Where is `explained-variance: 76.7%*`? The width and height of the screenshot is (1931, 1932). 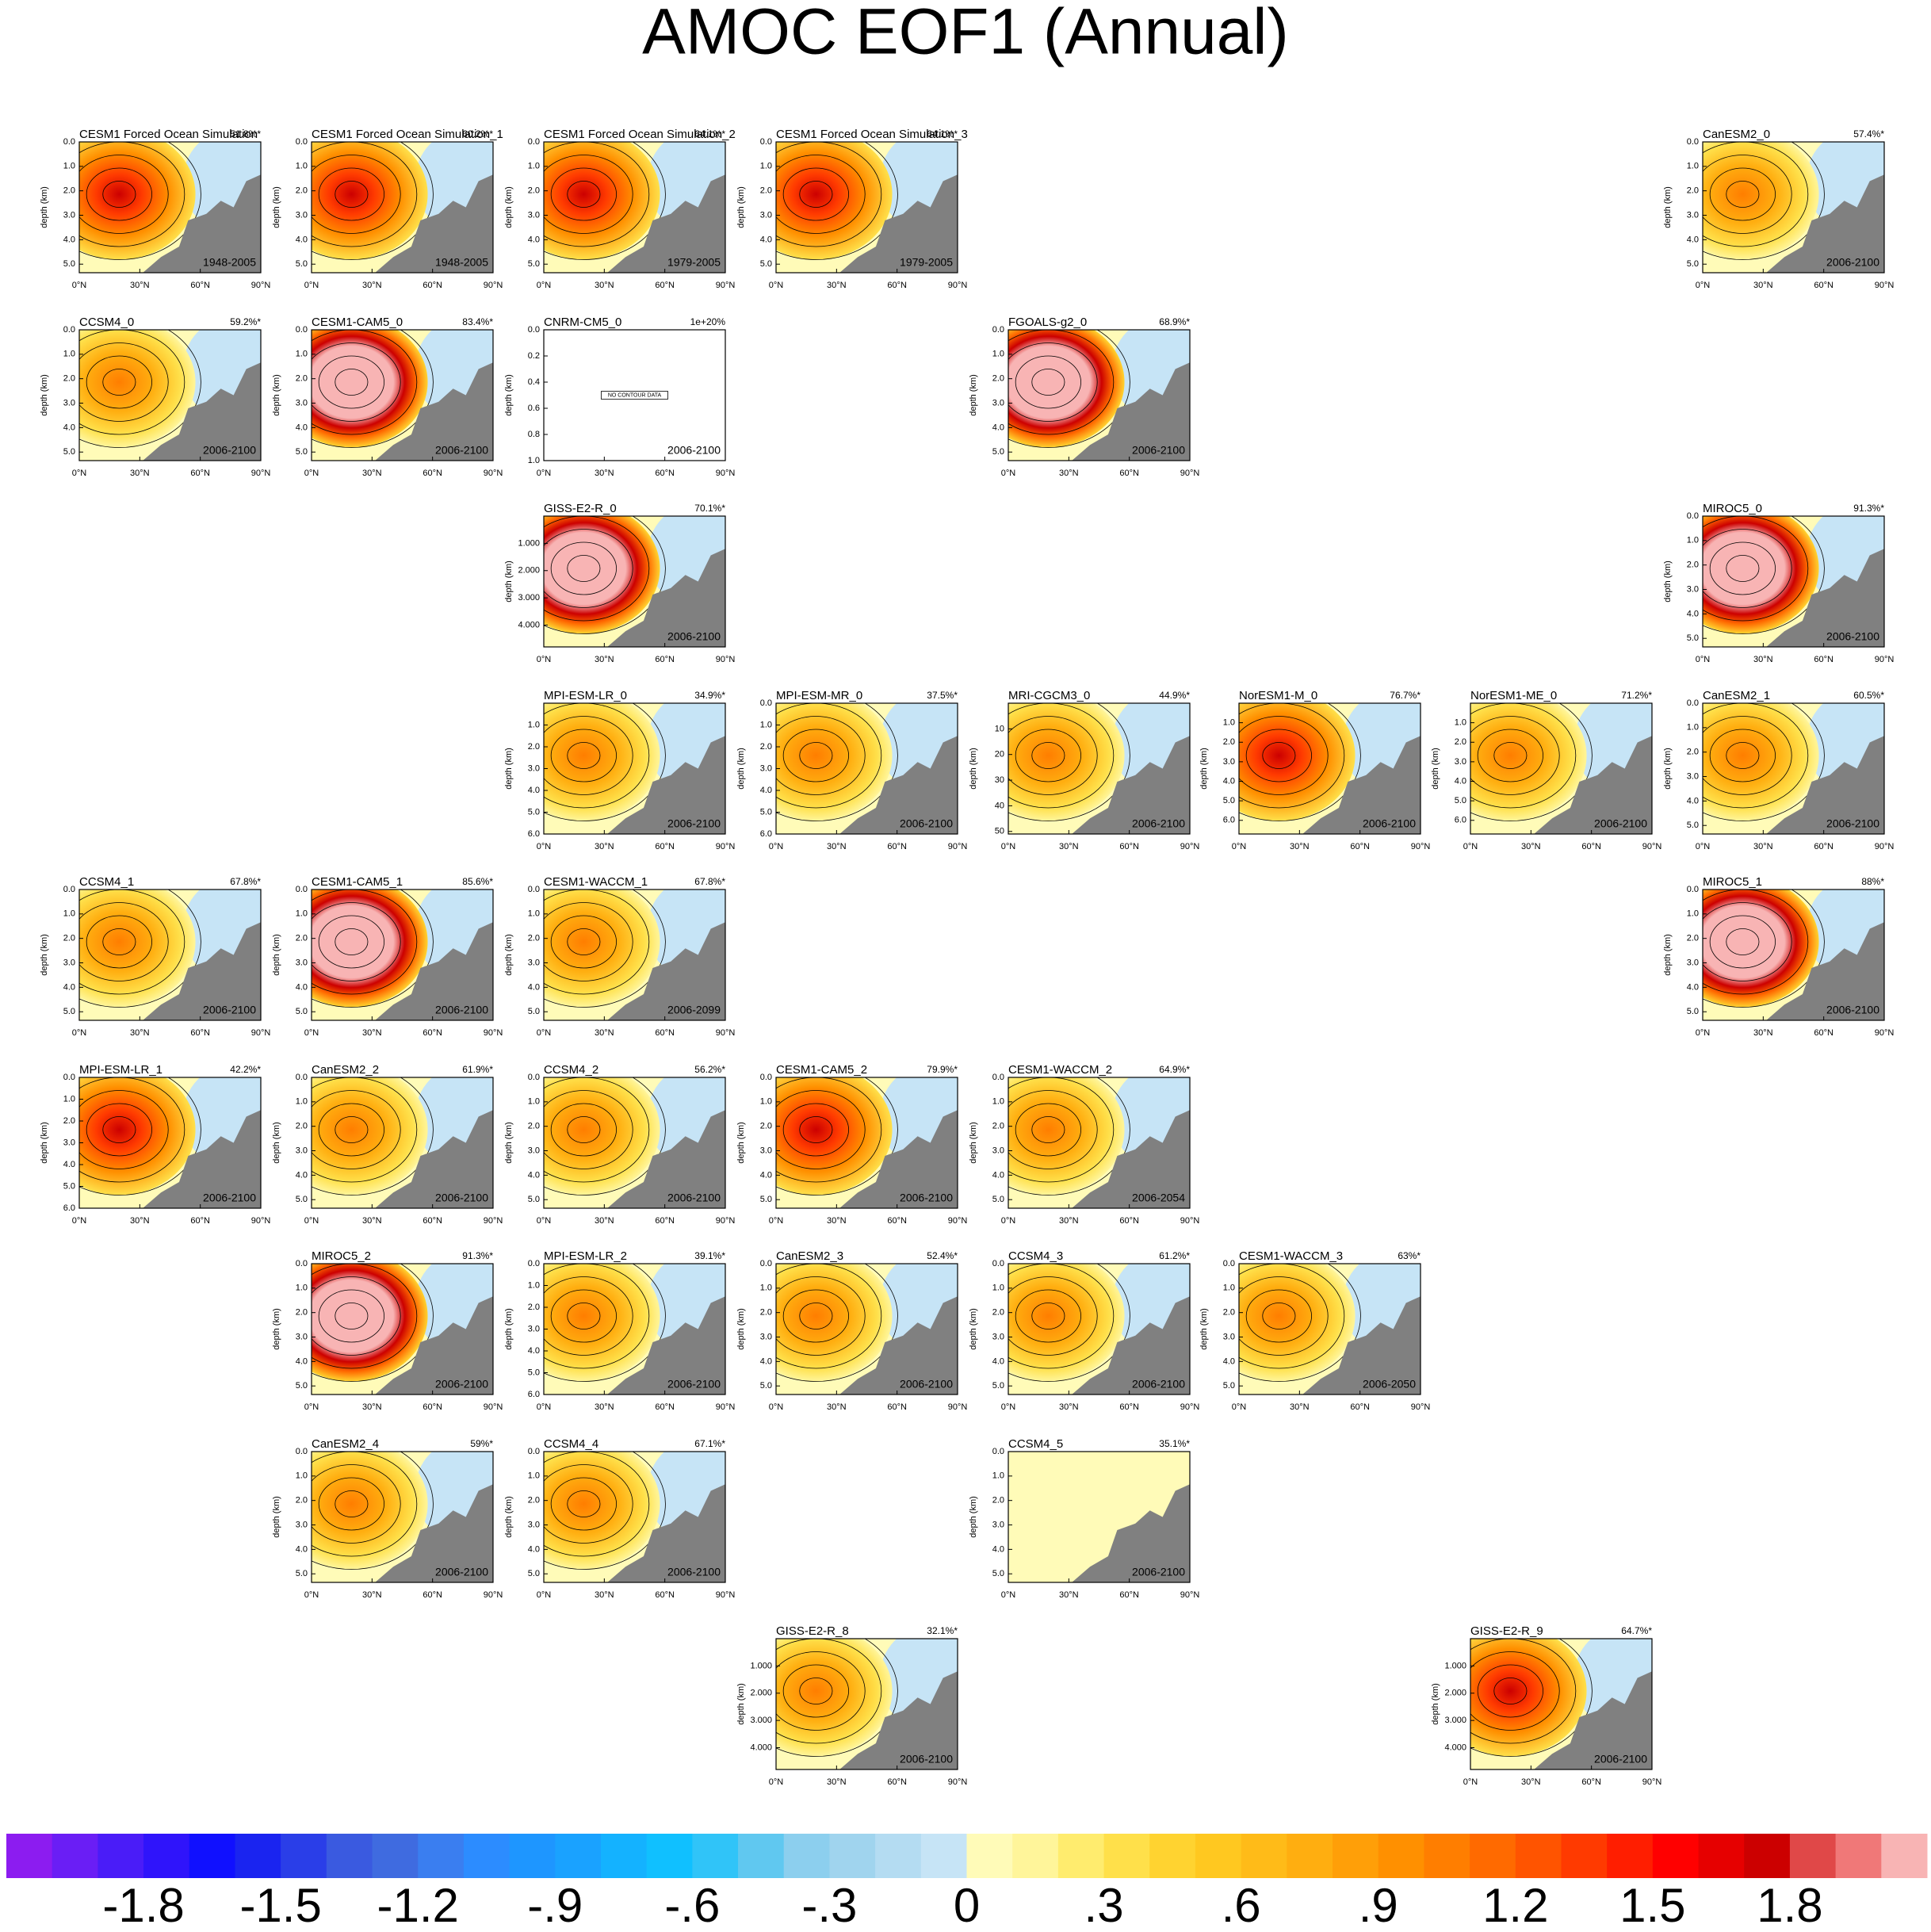
explained-variance: 76.7%* is located at coordinates (1405, 695).